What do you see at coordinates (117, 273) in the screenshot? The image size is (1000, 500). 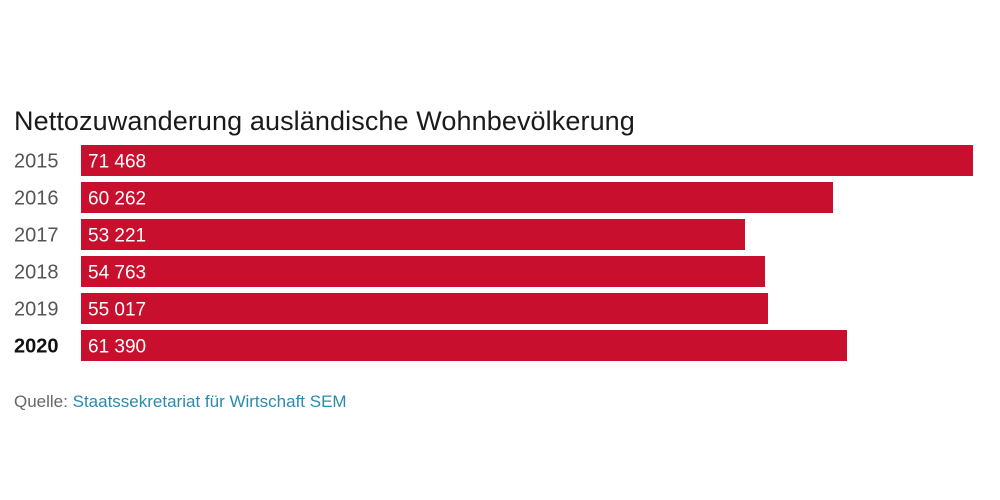 I see `value-label-2018: 54 763` at bounding box center [117, 273].